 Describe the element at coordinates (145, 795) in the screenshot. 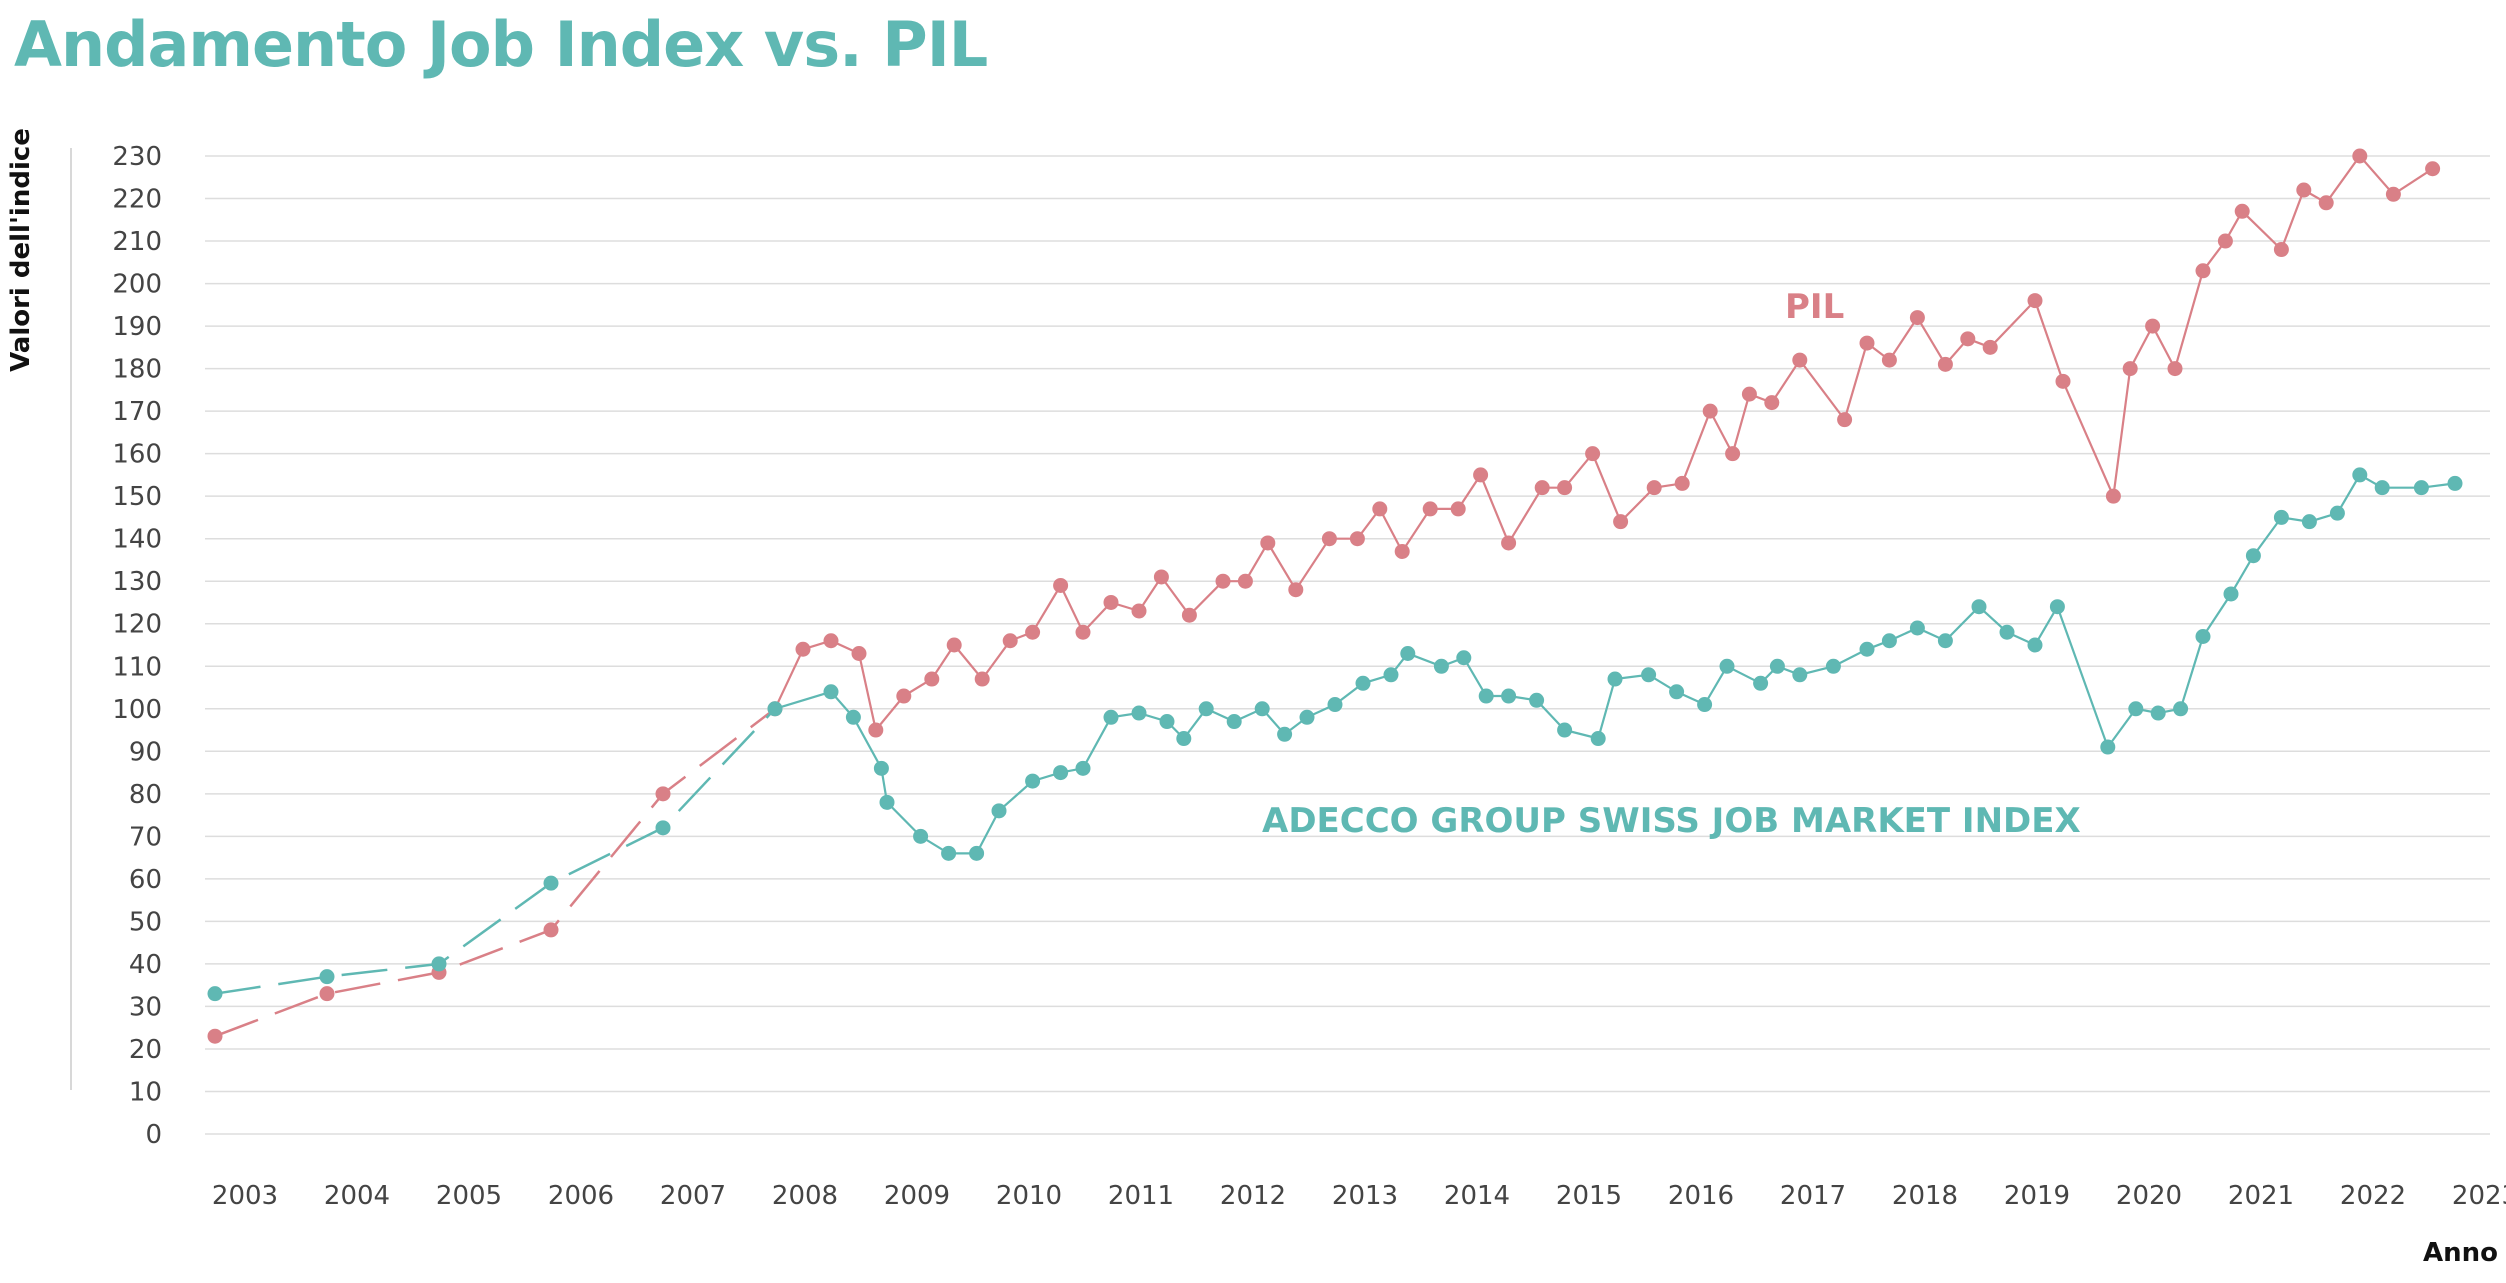

I see `y-tick-label: 80` at that location.